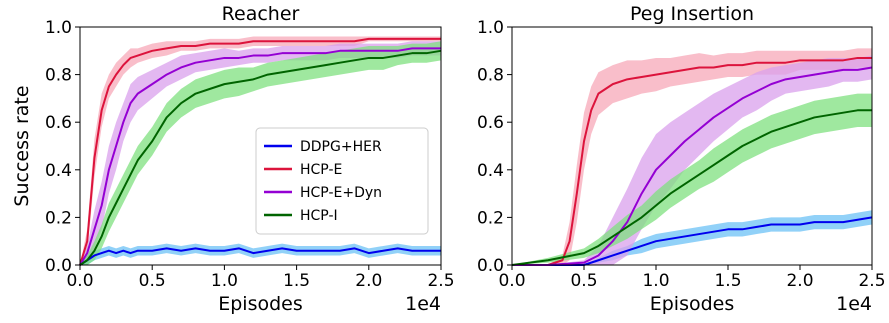 The width and height of the screenshot is (889, 323). I want to click on legend-label: HCP-E+Dyn, so click(341, 193).